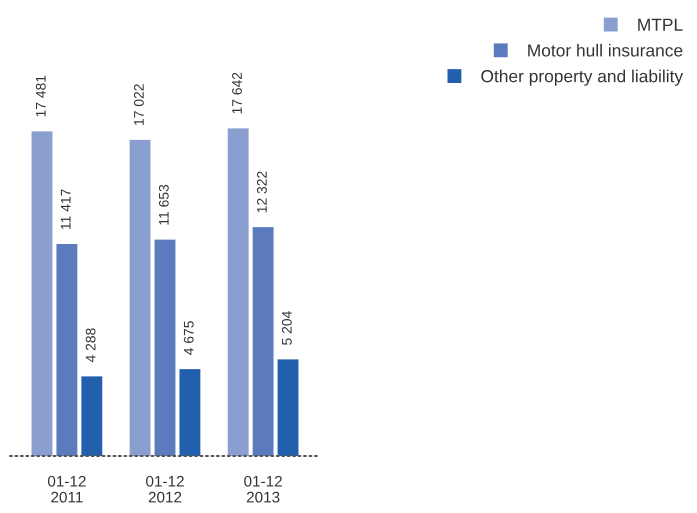 The height and width of the screenshot is (513, 697). I want to click on data-label: 4 288, so click(91, 345).